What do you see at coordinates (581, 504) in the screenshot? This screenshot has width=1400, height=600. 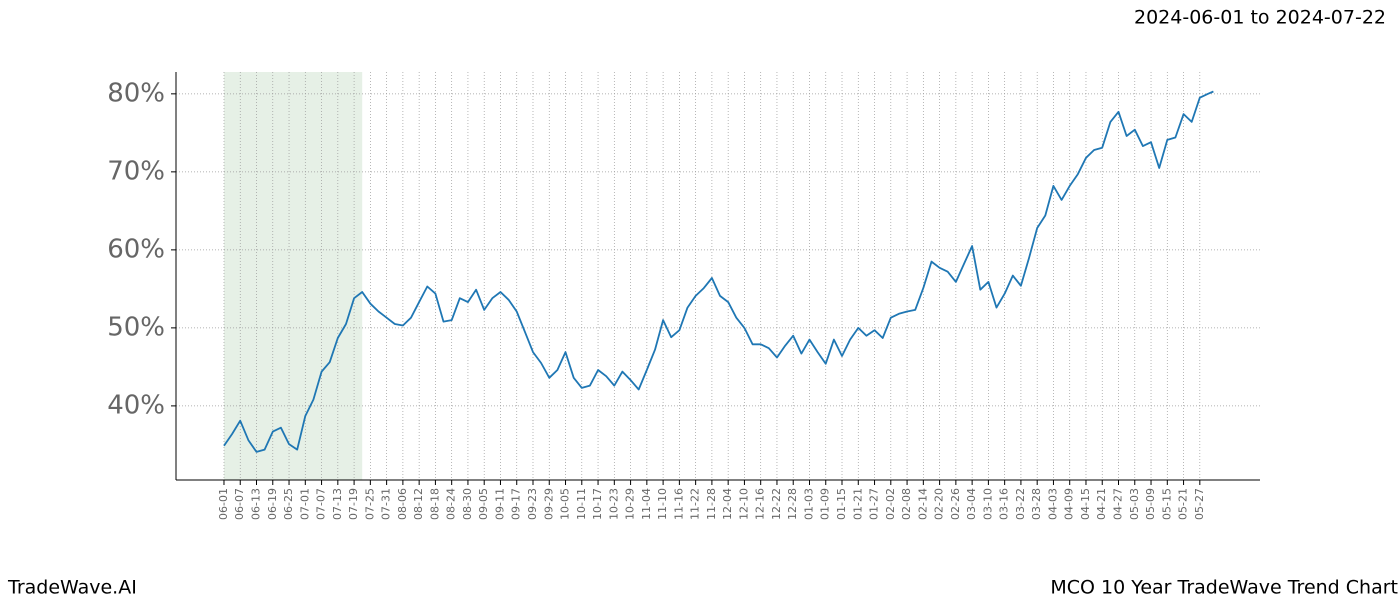 I see `x-tick-label: 10-11` at bounding box center [581, 504].